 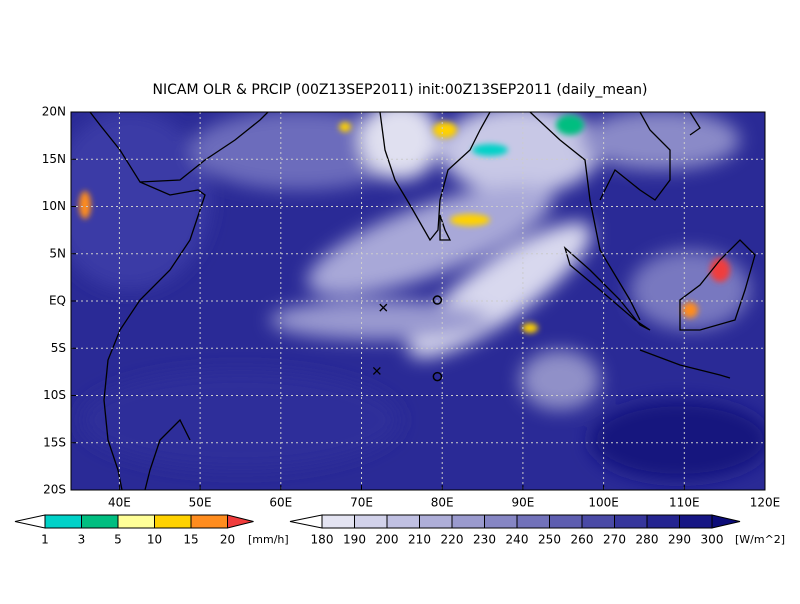 I want to click on colorbar-label: 180, so click(x=322, y=540).